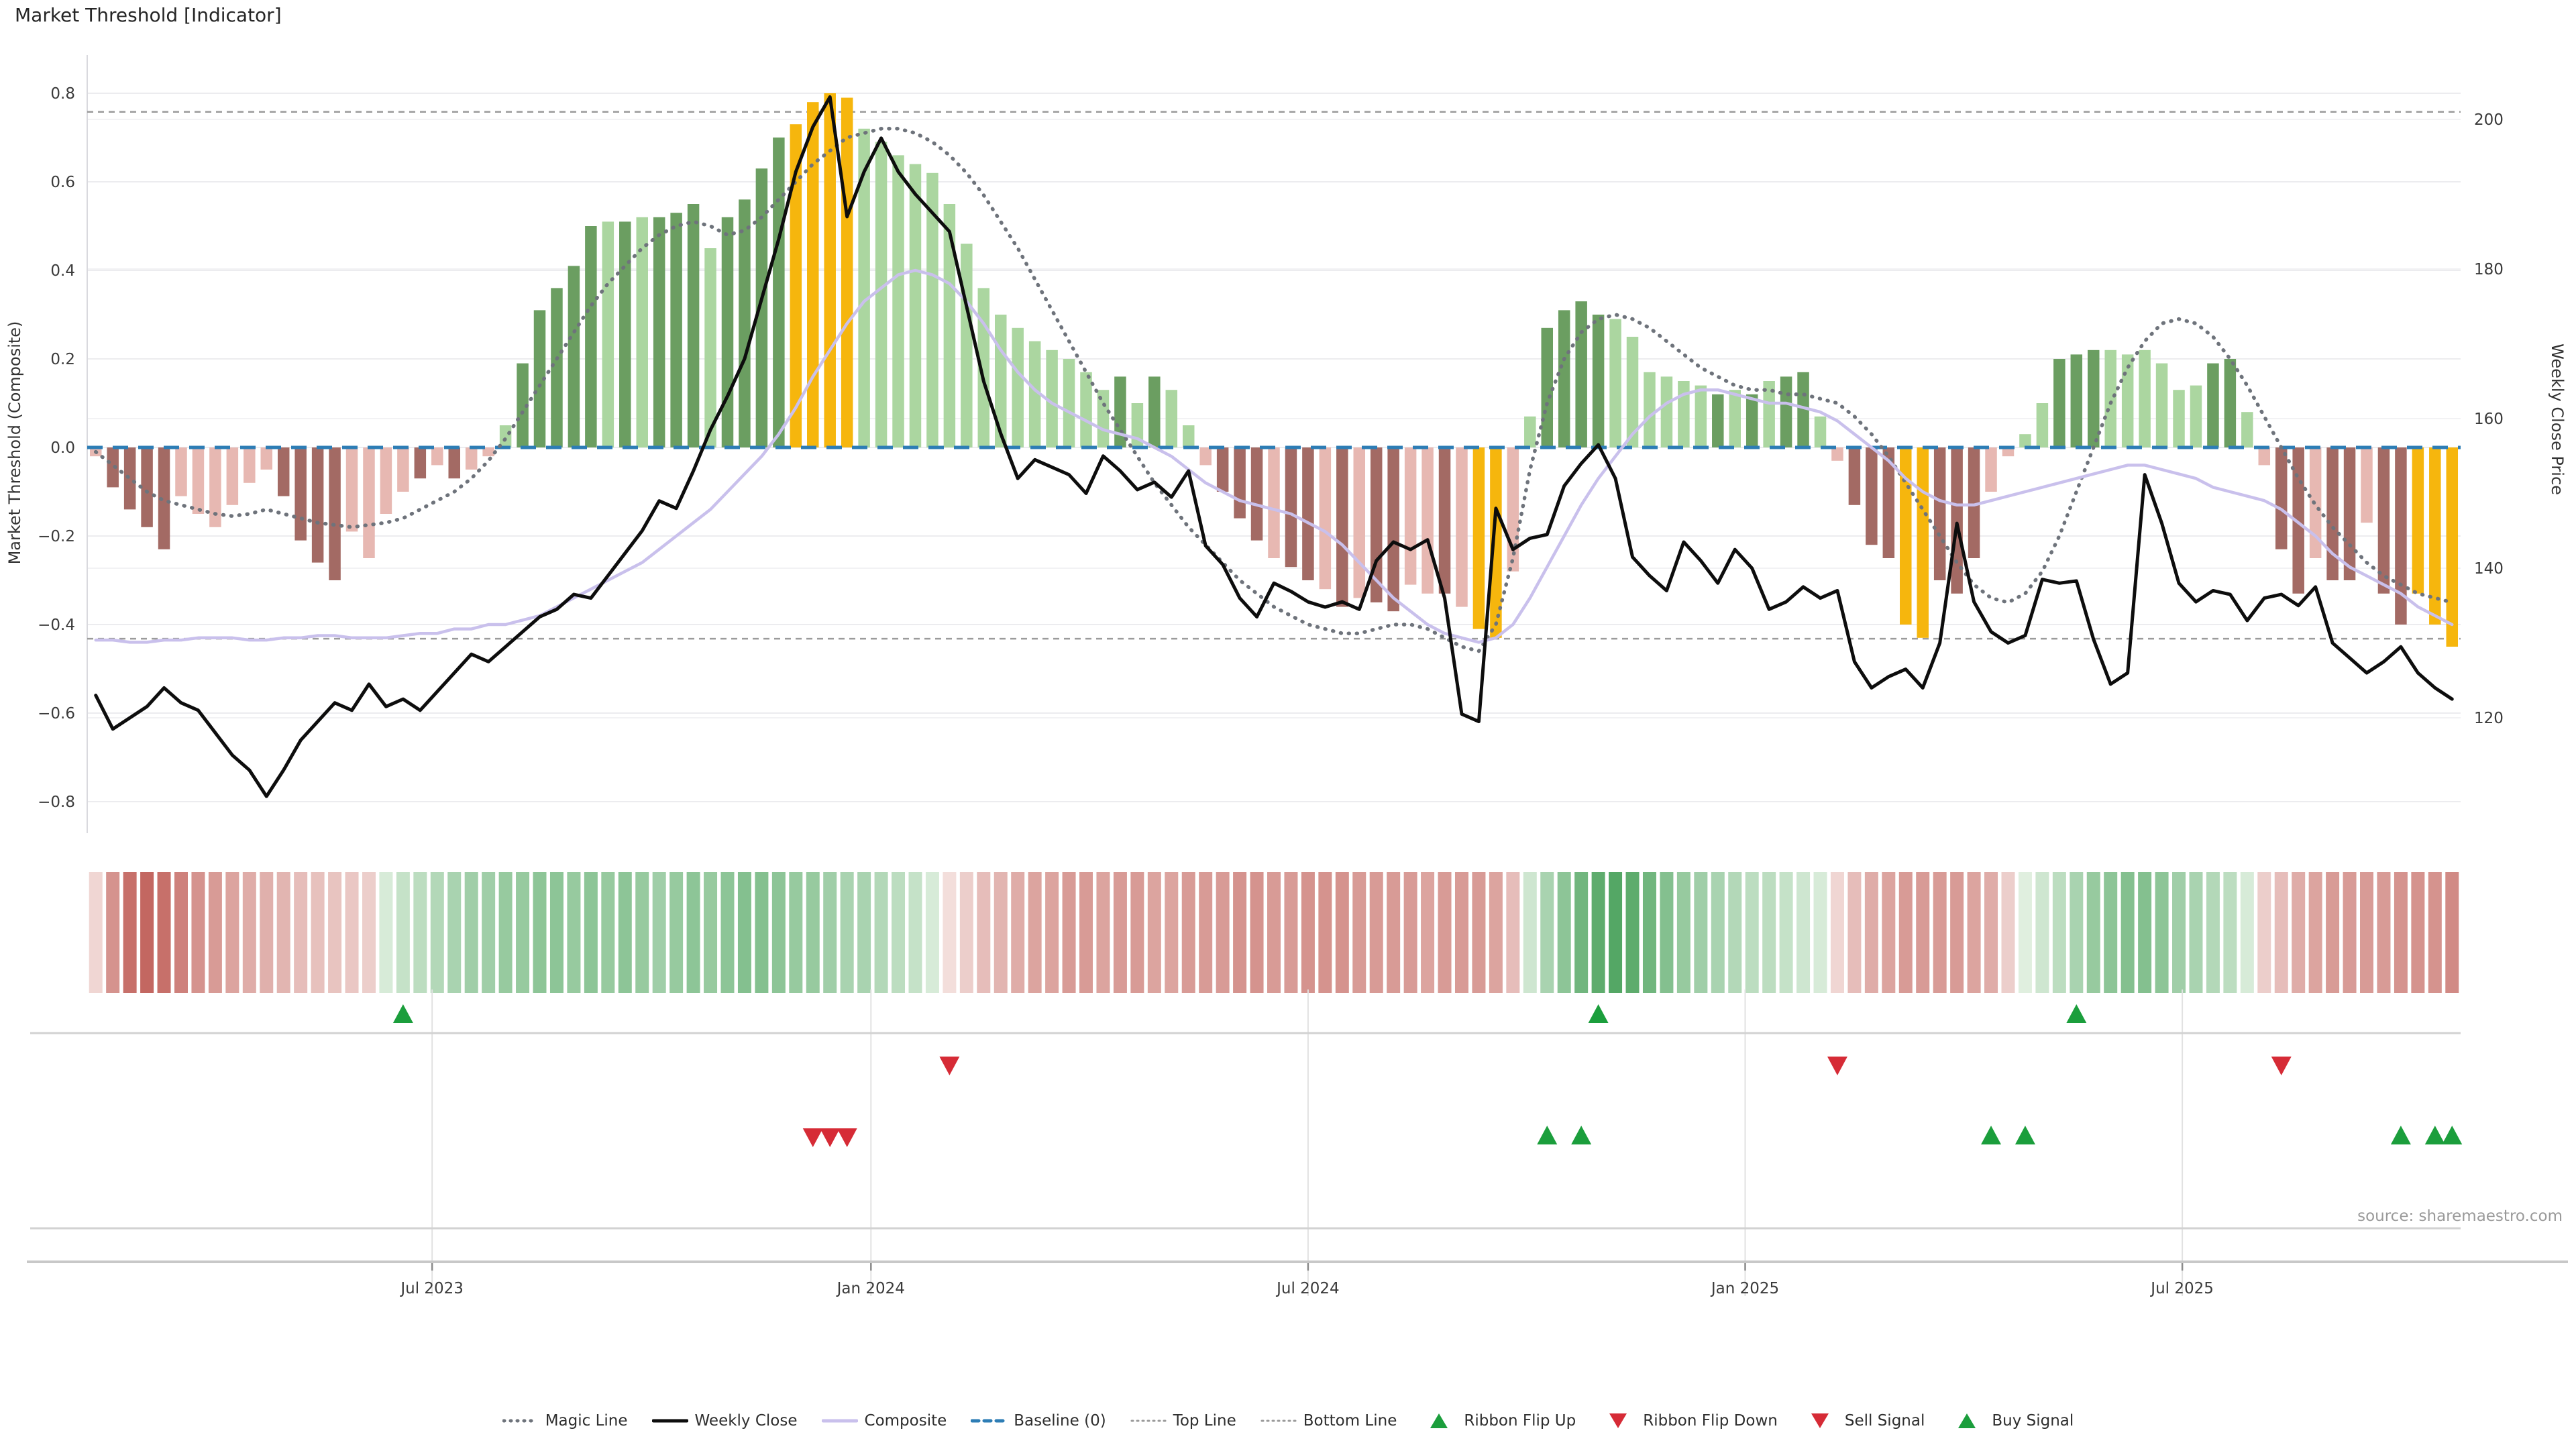 This screenshot has height=1449, width=2576. What do you see at coordinates (1820, 1420) in the screenshot?
I see `legend-tri-down-icon` at bounding box center [1820, 1420].